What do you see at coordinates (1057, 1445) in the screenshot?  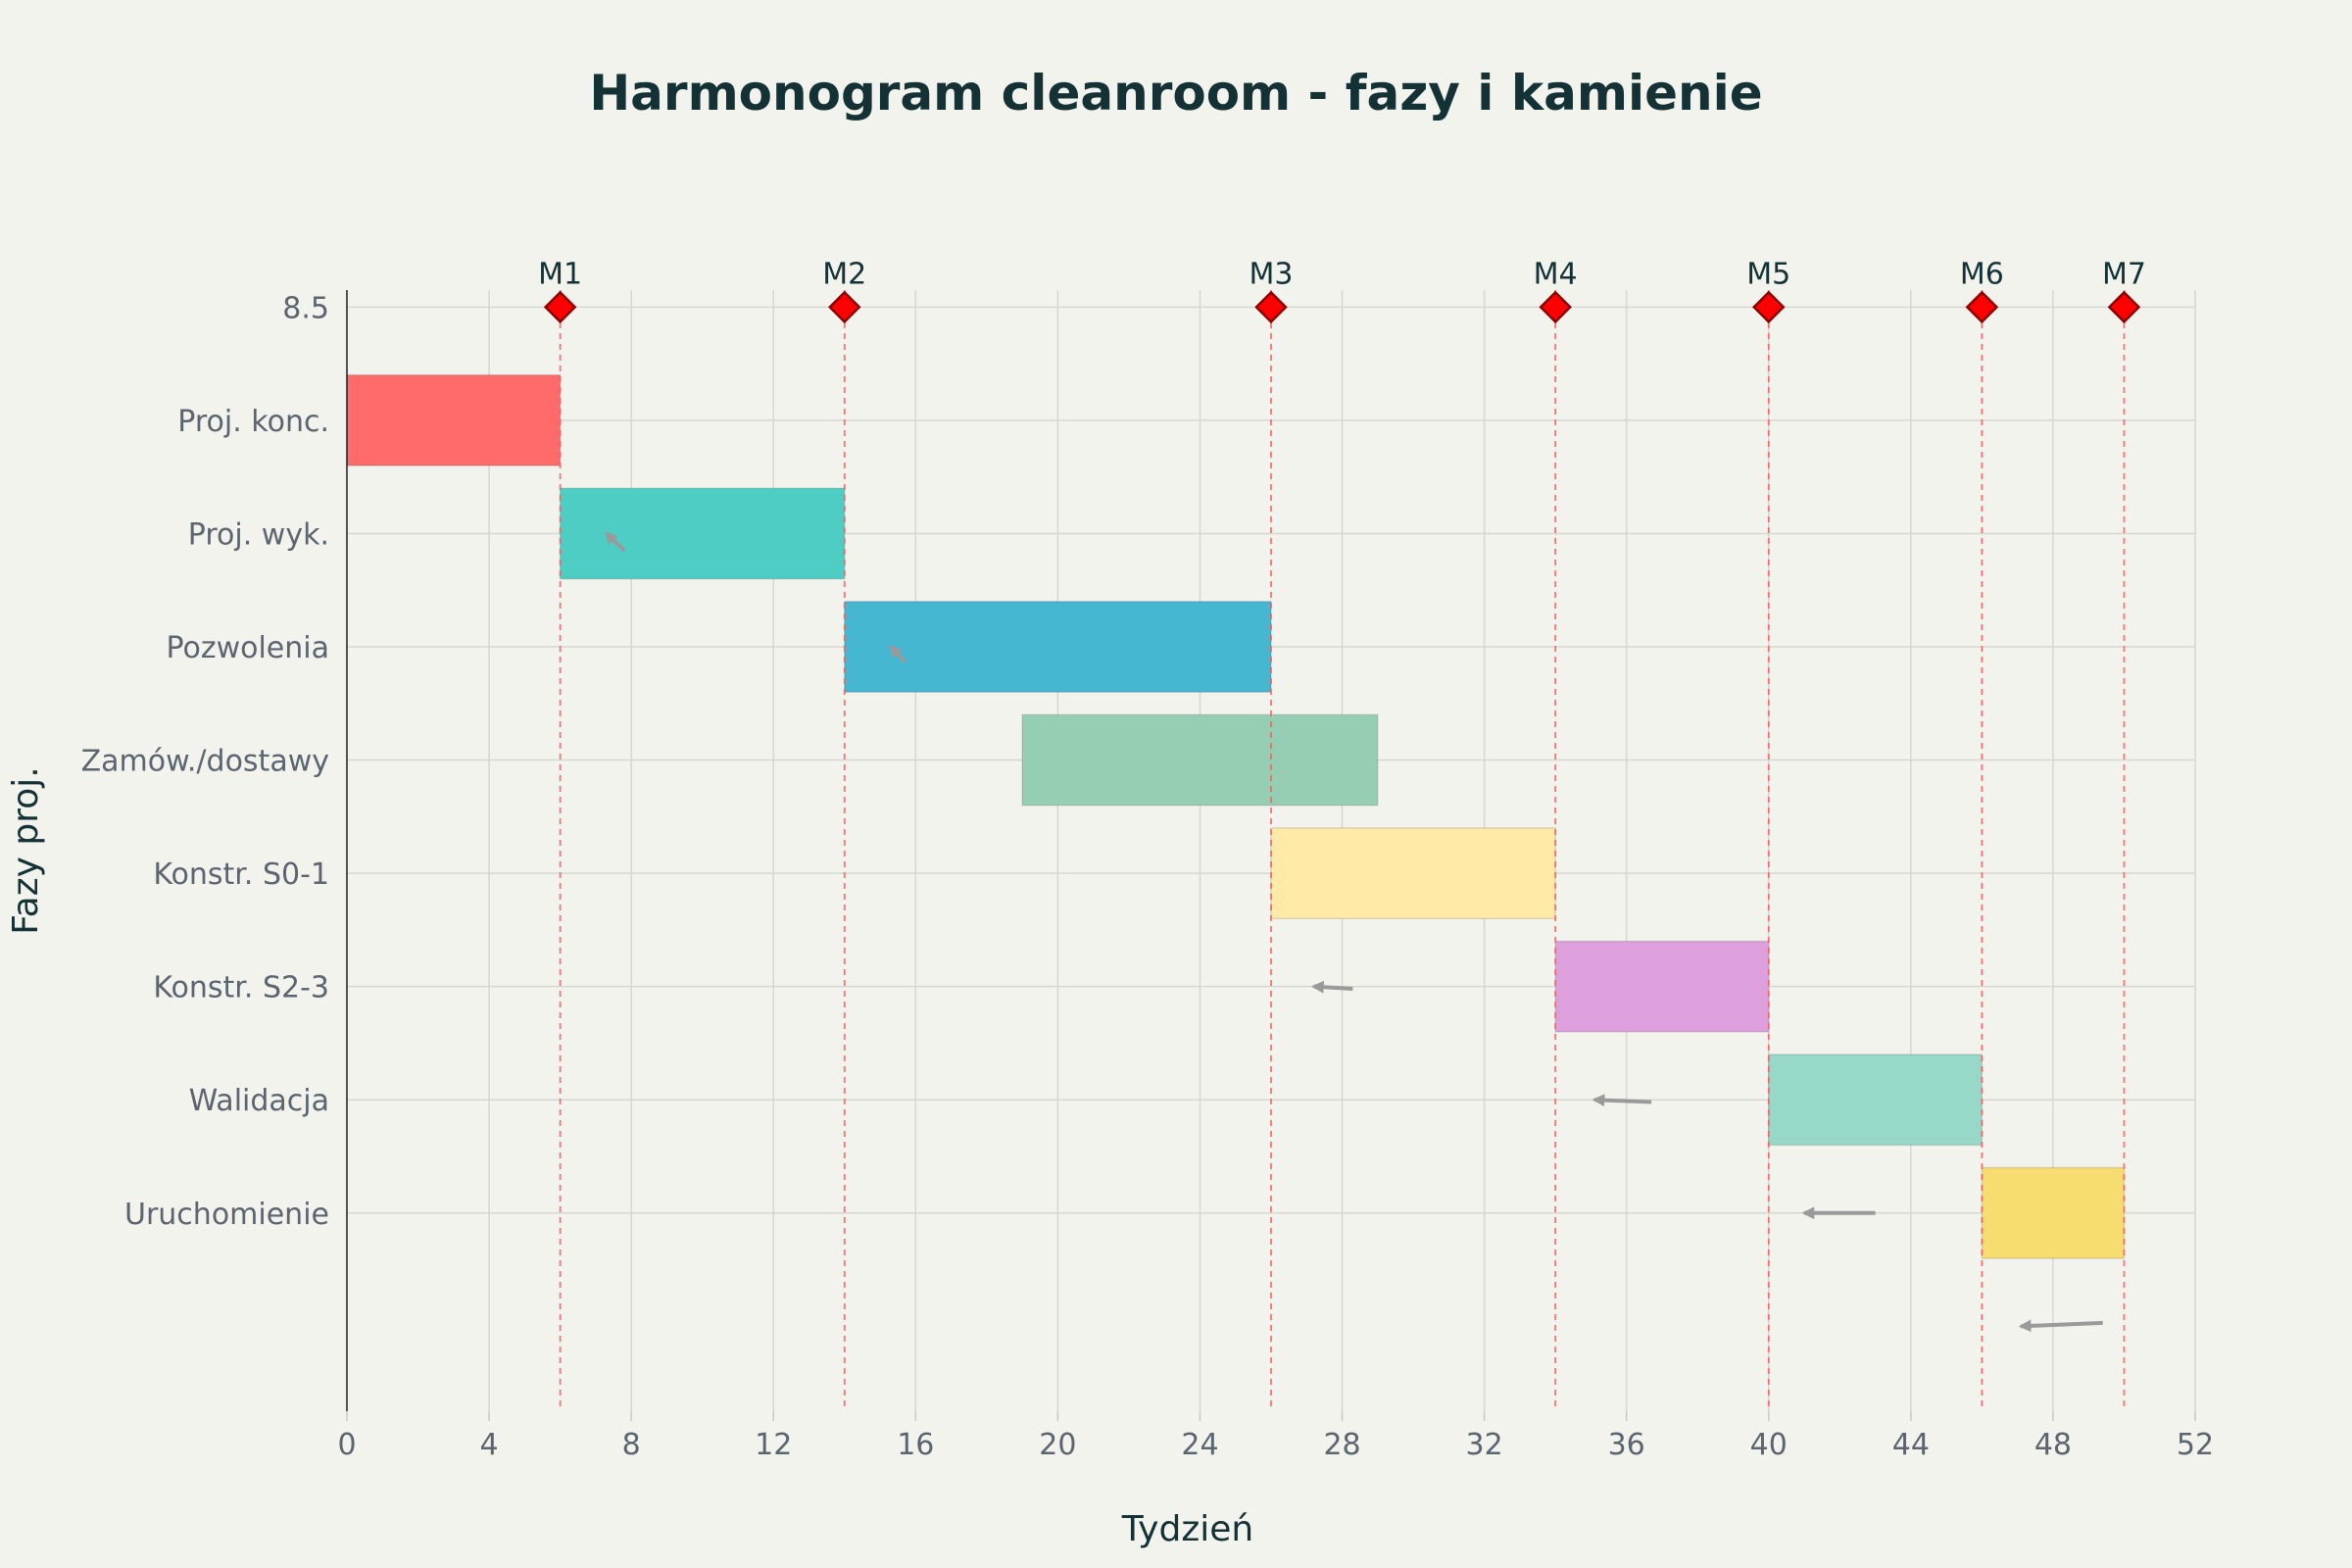 I see `x-tick-label: 20` at bounding box center [1057, 1445].